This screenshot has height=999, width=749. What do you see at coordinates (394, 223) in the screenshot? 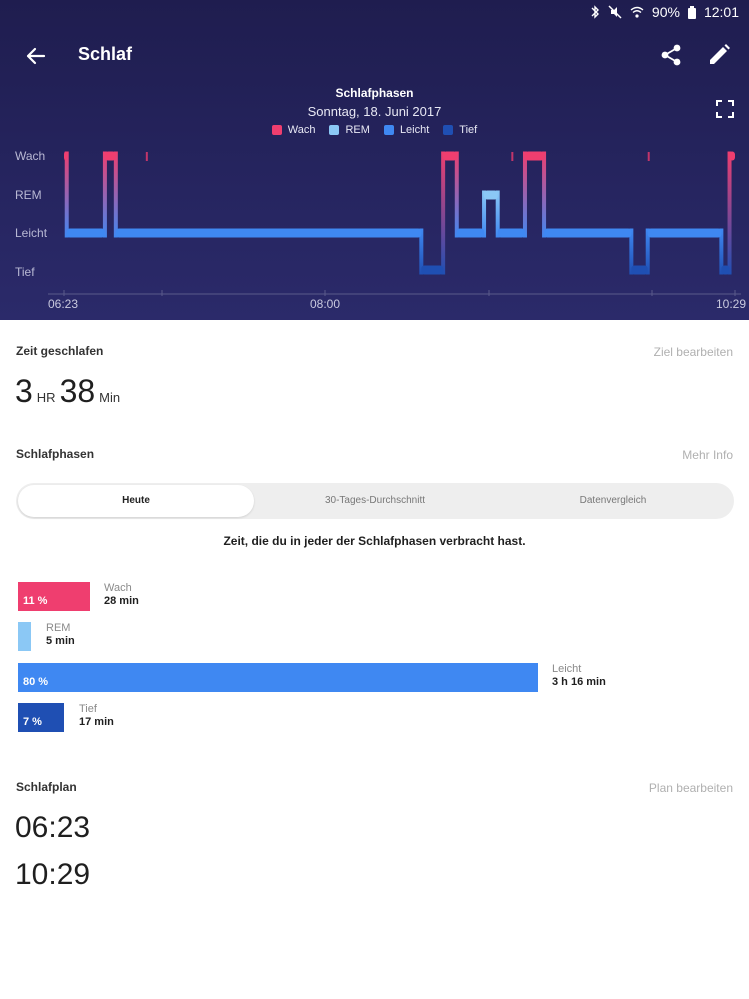
I see `hypnogram-chart` at bounding box center [394, 223].